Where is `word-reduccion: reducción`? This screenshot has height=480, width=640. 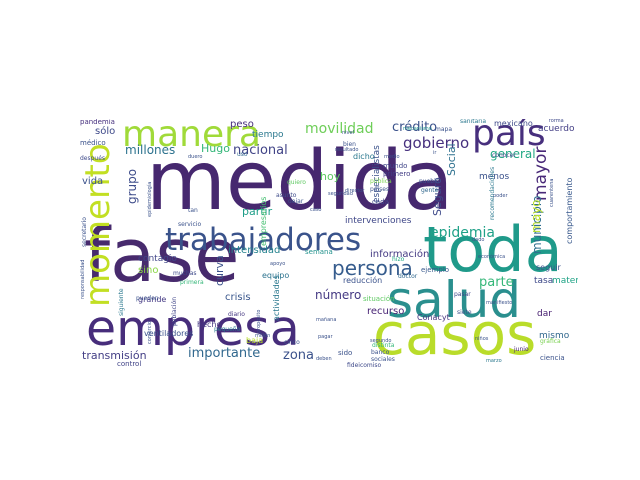 word-reduccion: reducción is located at coordinates (363, 280).